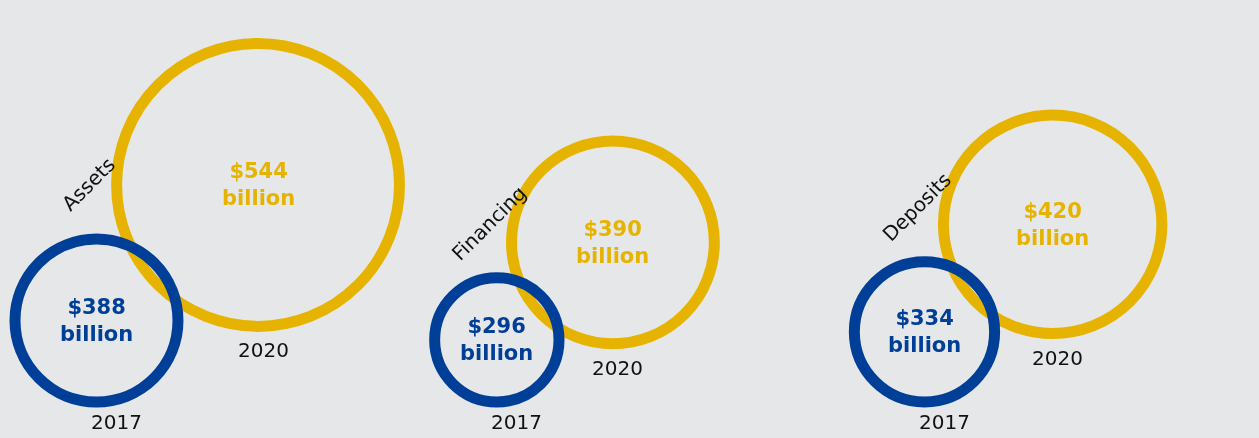 The image size is (1259, 438). Describe the element at coordinates (613, 243) in the screenshot. I see `data-label: $390 billion` at that location.